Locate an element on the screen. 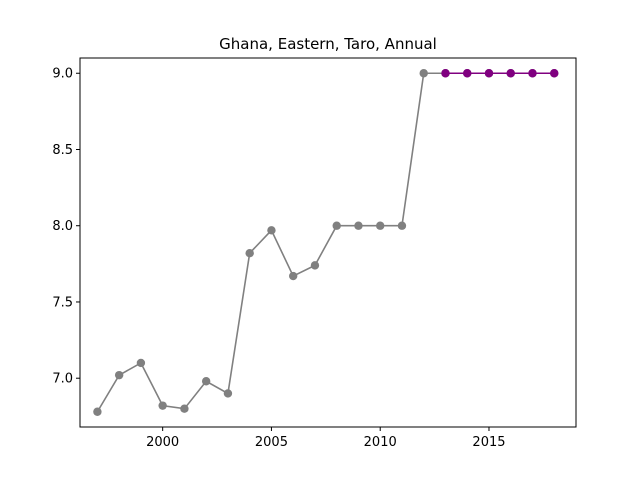  x-tick-label: 2010 is located at coordinates (380, 442).